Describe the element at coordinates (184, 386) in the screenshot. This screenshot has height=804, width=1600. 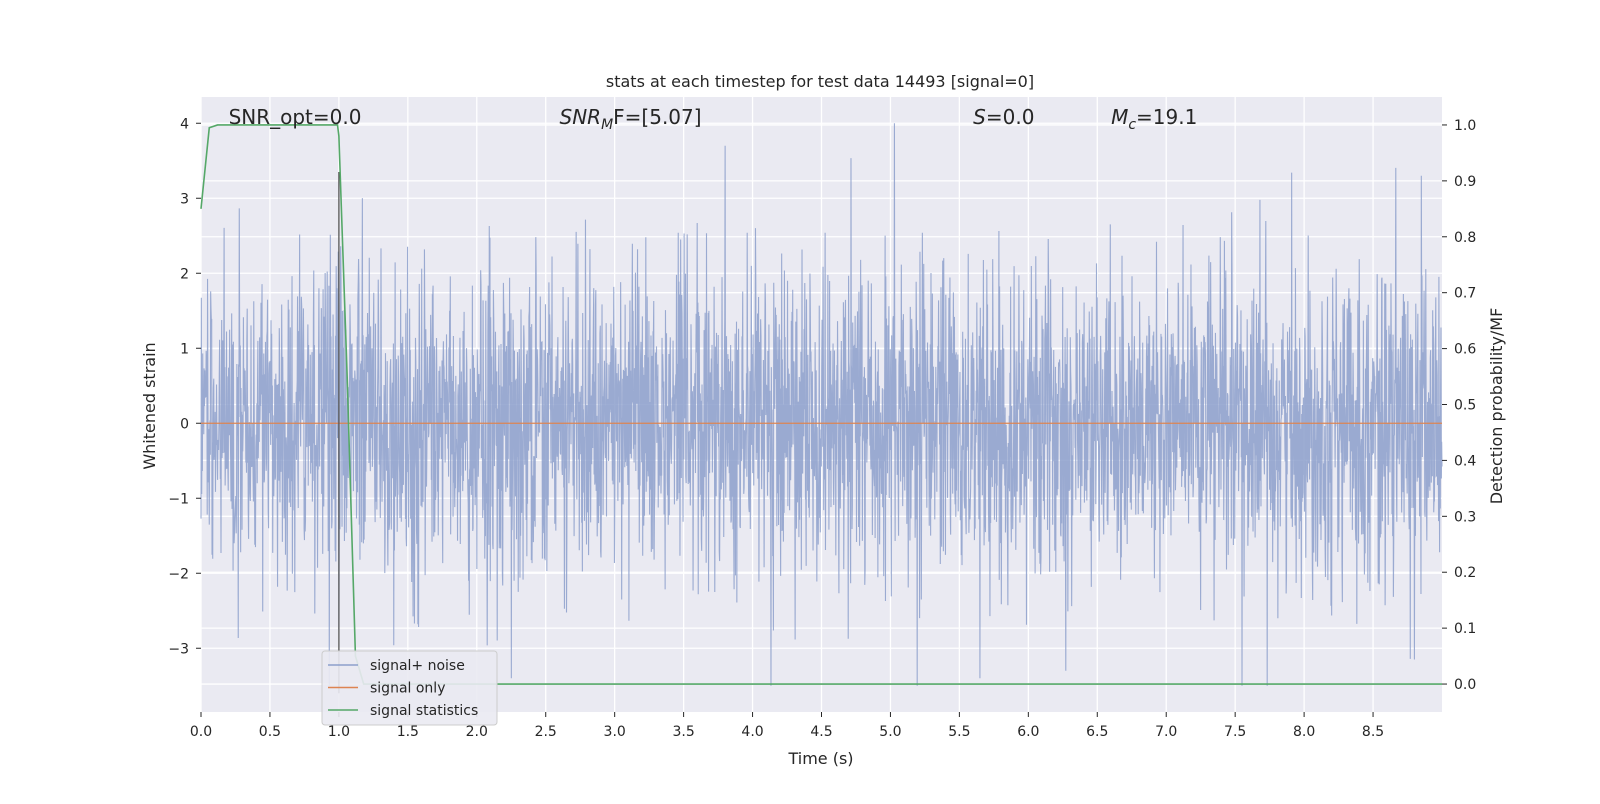
I see `y-axis-ticks: −3 −2 −1 0 1 2 3 4` at that location.